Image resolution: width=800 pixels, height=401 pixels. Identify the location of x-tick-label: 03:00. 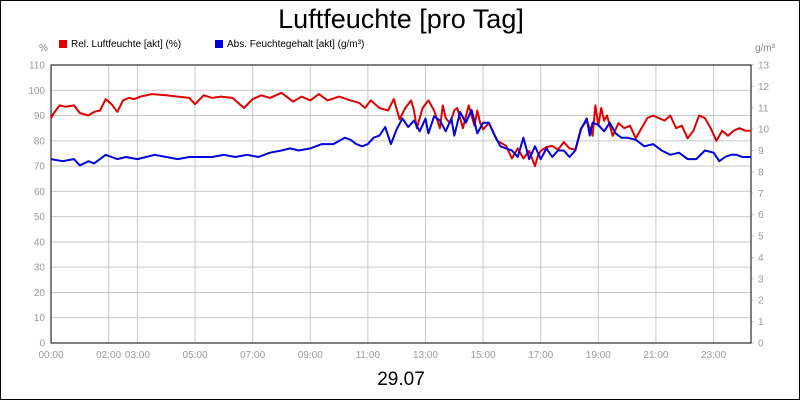
(137, 355).